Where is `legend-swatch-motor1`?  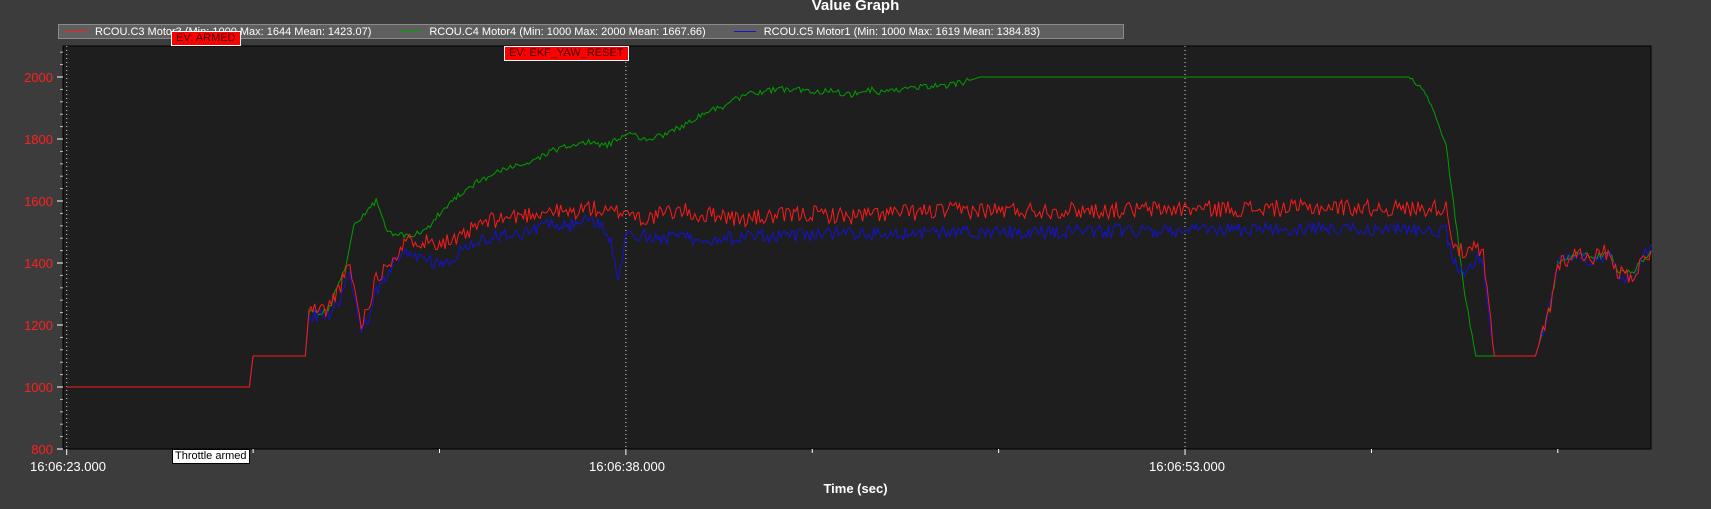 legend-swatch-motor1 is located at coordinates (744, 31).